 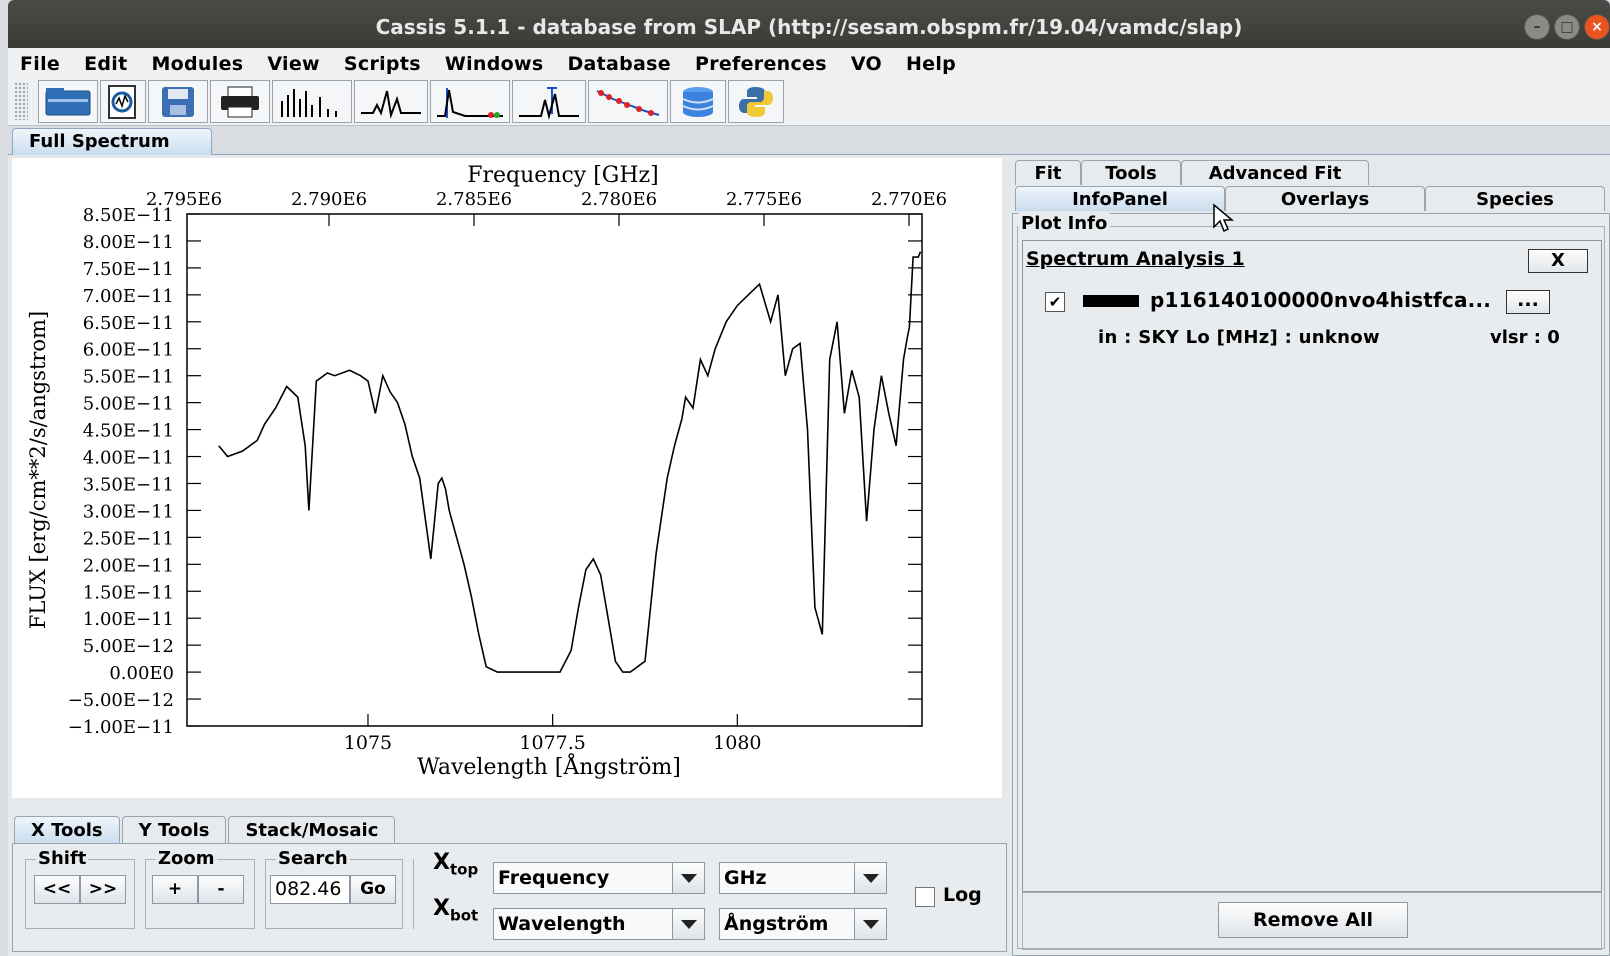 What do you see at coordinates (38, 470) in the screenshot?
I see `y-axis-title: FLUX [erg/cm**2/s/angstrom]` at bounding box center [38, 470].